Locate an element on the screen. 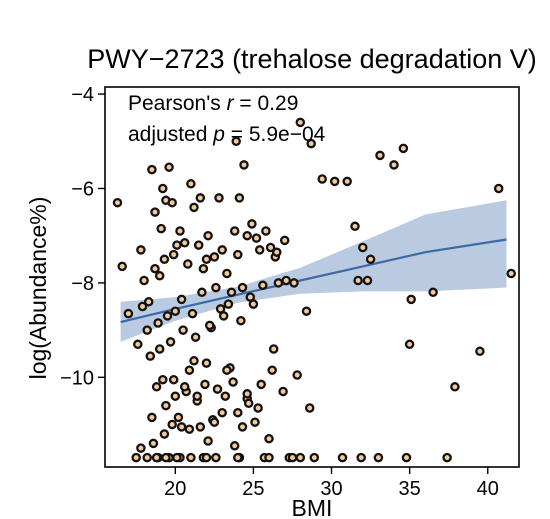 This screenshot has width=550, height=519. chart-title: PWY−2723 (trehalose degradation V) is located at coordinates (312, 59).